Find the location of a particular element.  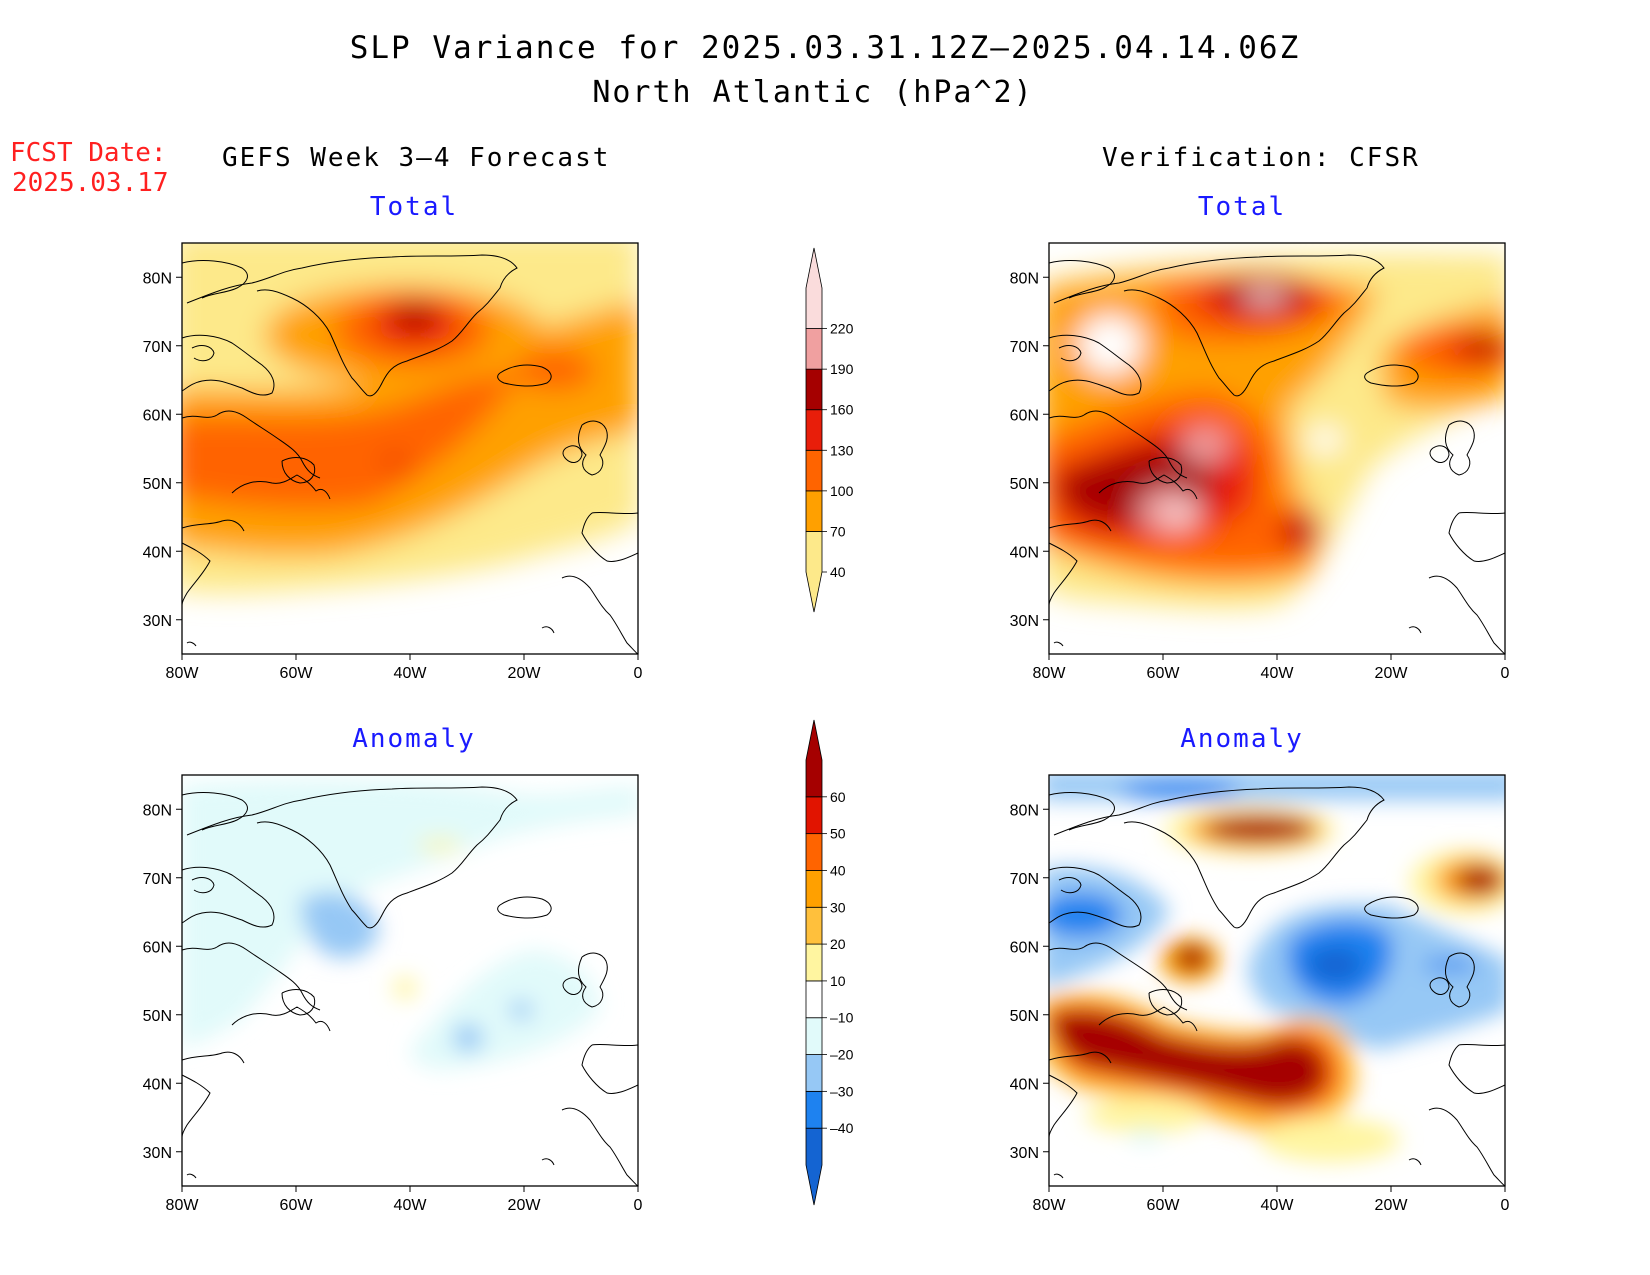

colorbar-label: 60 is located at coordinates (838, 797).